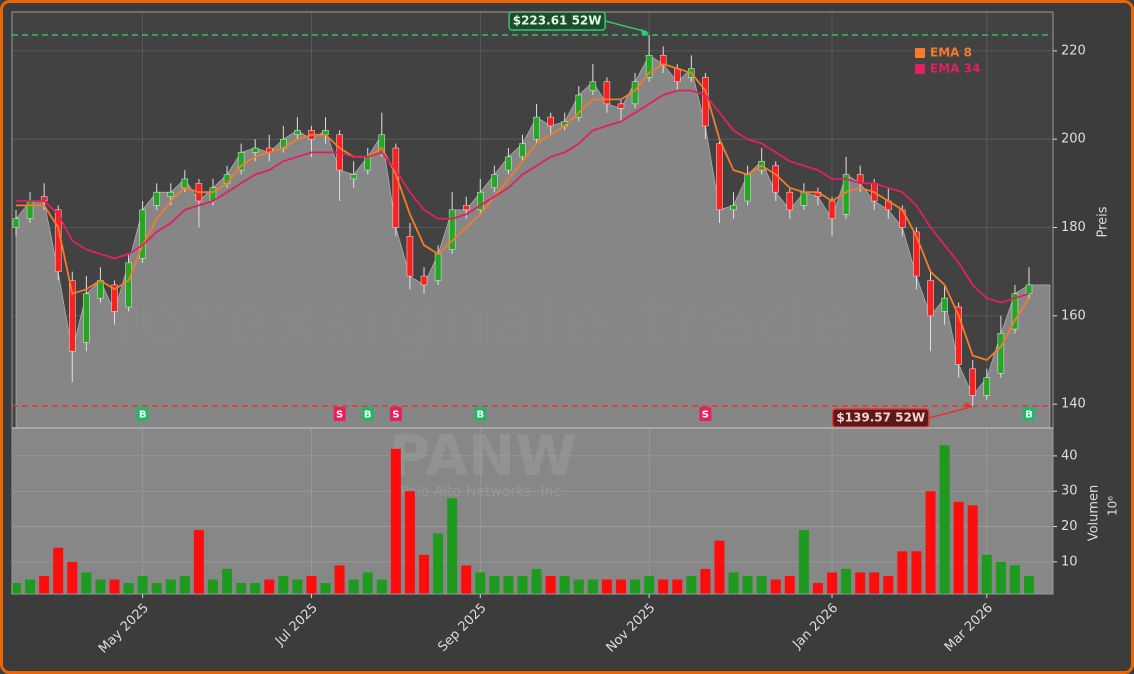 Image resolution: width=1134 pixels, height=674 pixels. Describe the element at coordinates (483, 456) in the screenshot. I see `symbol-watermark: PANW` at that location.